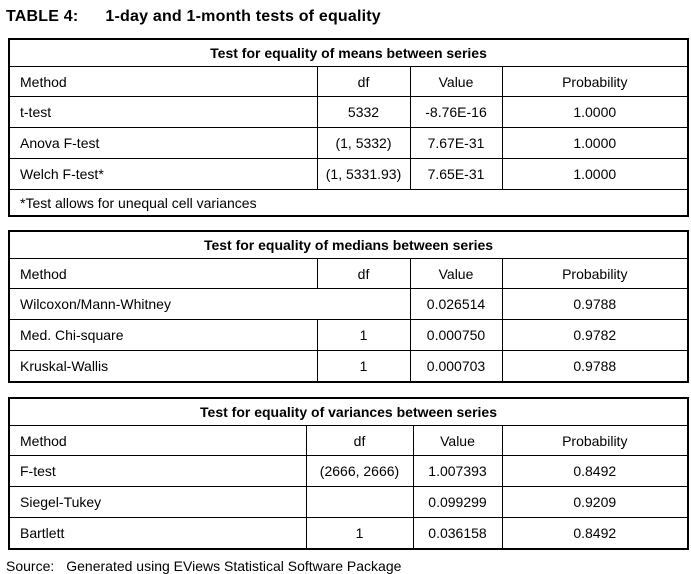 The image size is (691, 574). Describe the element at coordinates (42, 16) in the screenshot. I see `page-title-label: TABLE 4:` at that location.